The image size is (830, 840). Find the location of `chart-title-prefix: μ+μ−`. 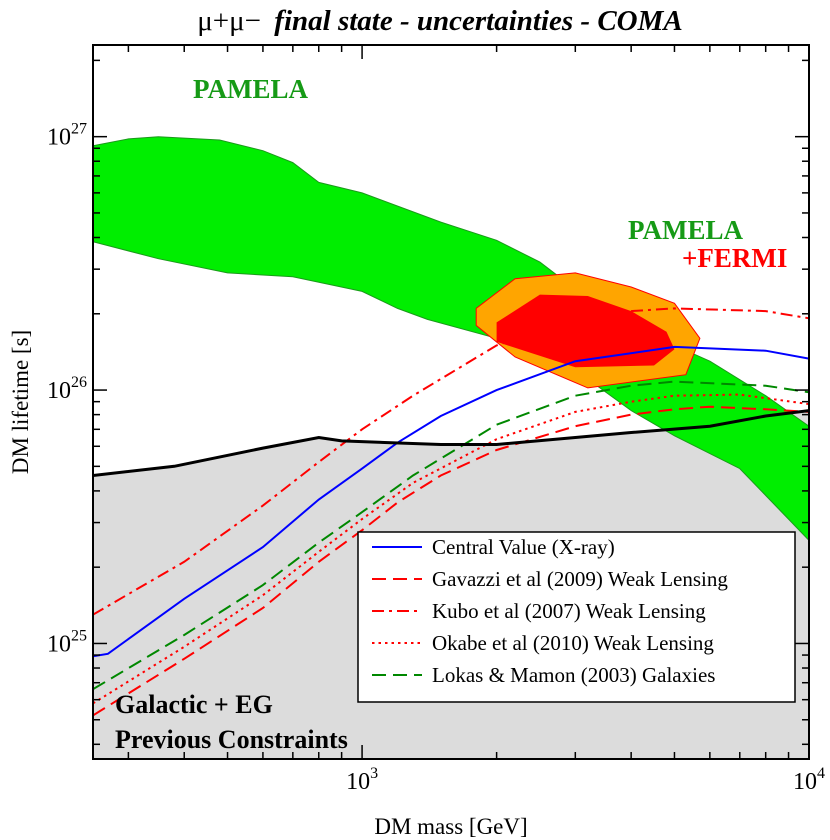

chart-title-prefix: μ+μ− is located at coordinates (229, 21).